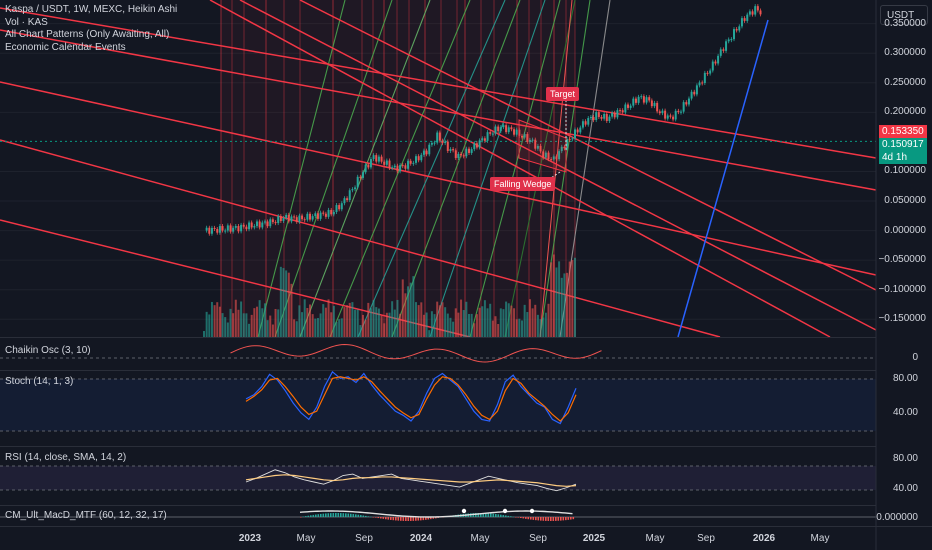  What do you see at coordinates (91, 9) in the screenshot?
I see `symbol-title: Kaspa / USDT, 1W, MEXC, Heikin Ashi` at bounding box center [91, 9].